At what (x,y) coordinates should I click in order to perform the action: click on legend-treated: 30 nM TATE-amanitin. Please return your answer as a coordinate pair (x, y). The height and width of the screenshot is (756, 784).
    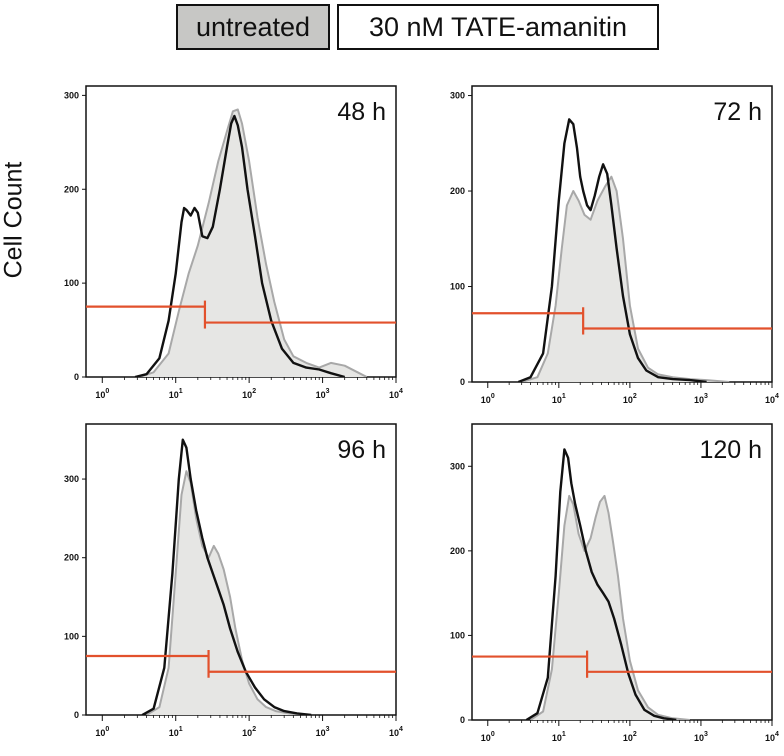
    Looking at the image, I should click on (498, 27).